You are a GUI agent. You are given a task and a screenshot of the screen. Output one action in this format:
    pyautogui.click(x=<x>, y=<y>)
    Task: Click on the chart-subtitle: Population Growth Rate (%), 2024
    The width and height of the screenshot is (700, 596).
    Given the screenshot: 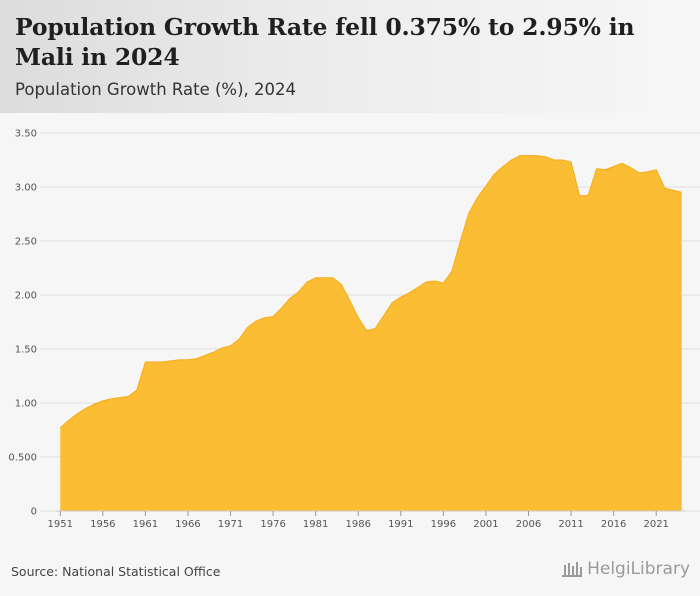 What is the action you would take?
    pyautogui.click(x=156, y=89)
    